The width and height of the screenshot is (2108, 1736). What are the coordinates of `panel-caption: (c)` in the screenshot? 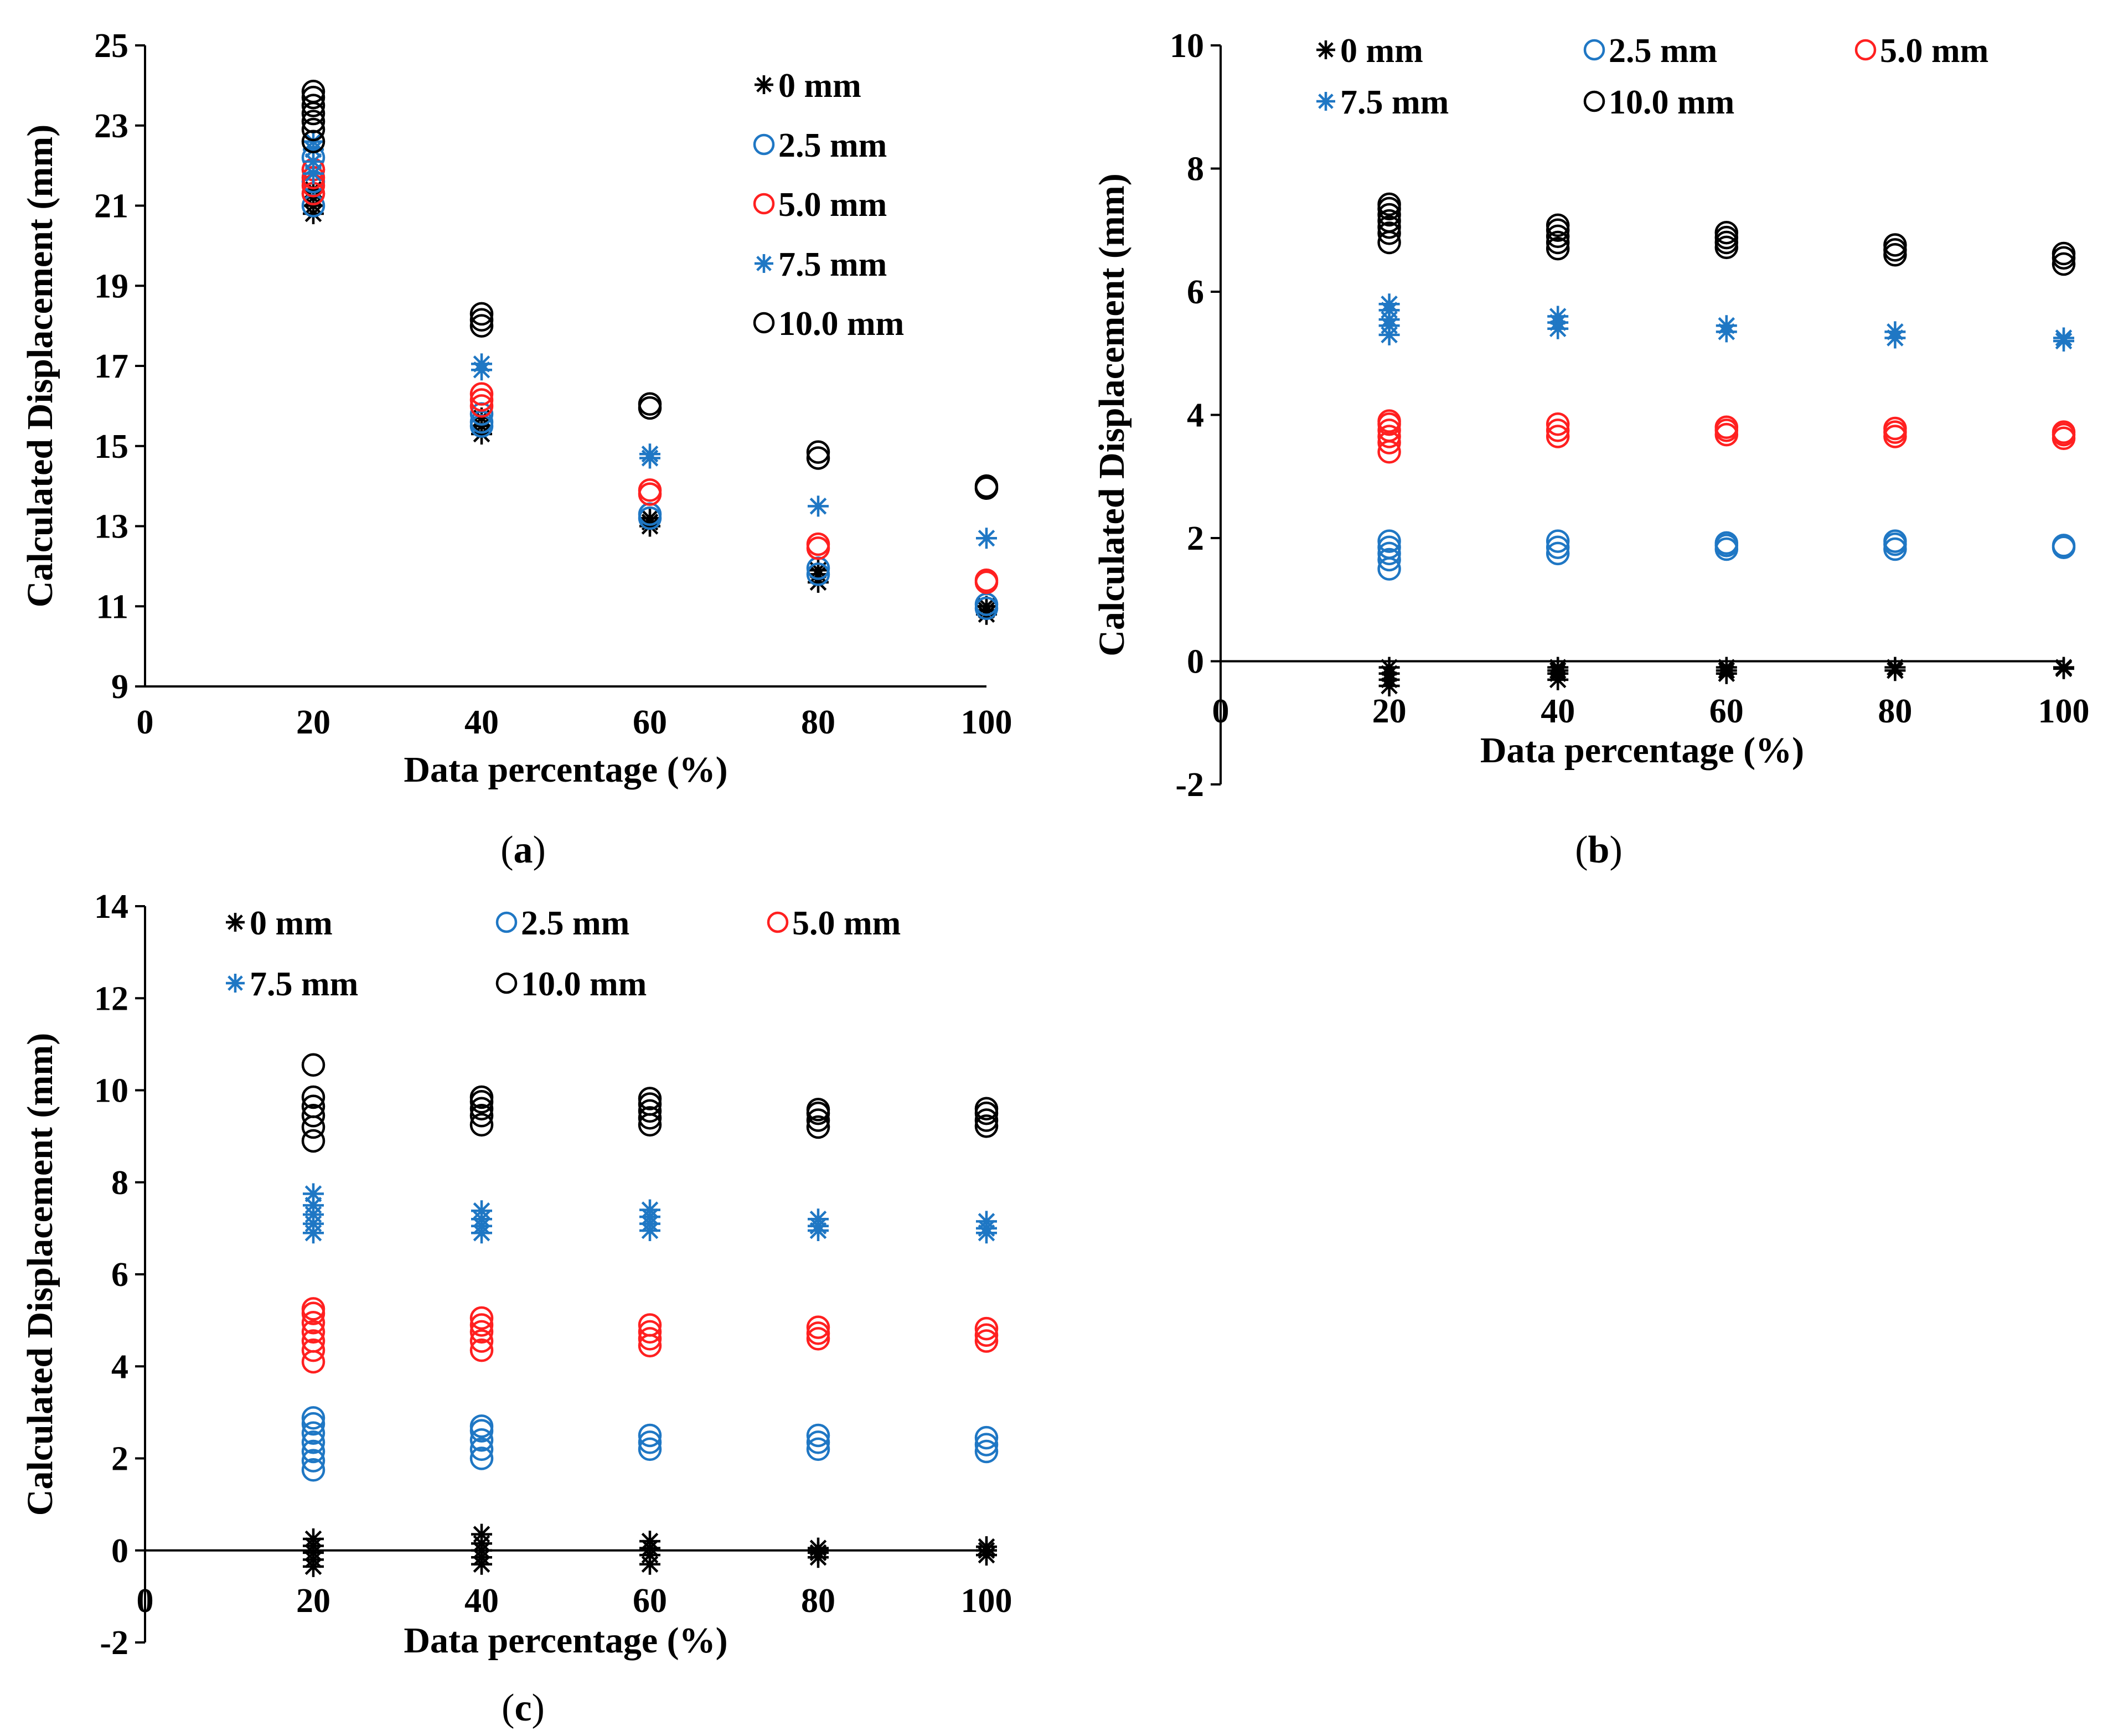 It's located at (523, 1708).